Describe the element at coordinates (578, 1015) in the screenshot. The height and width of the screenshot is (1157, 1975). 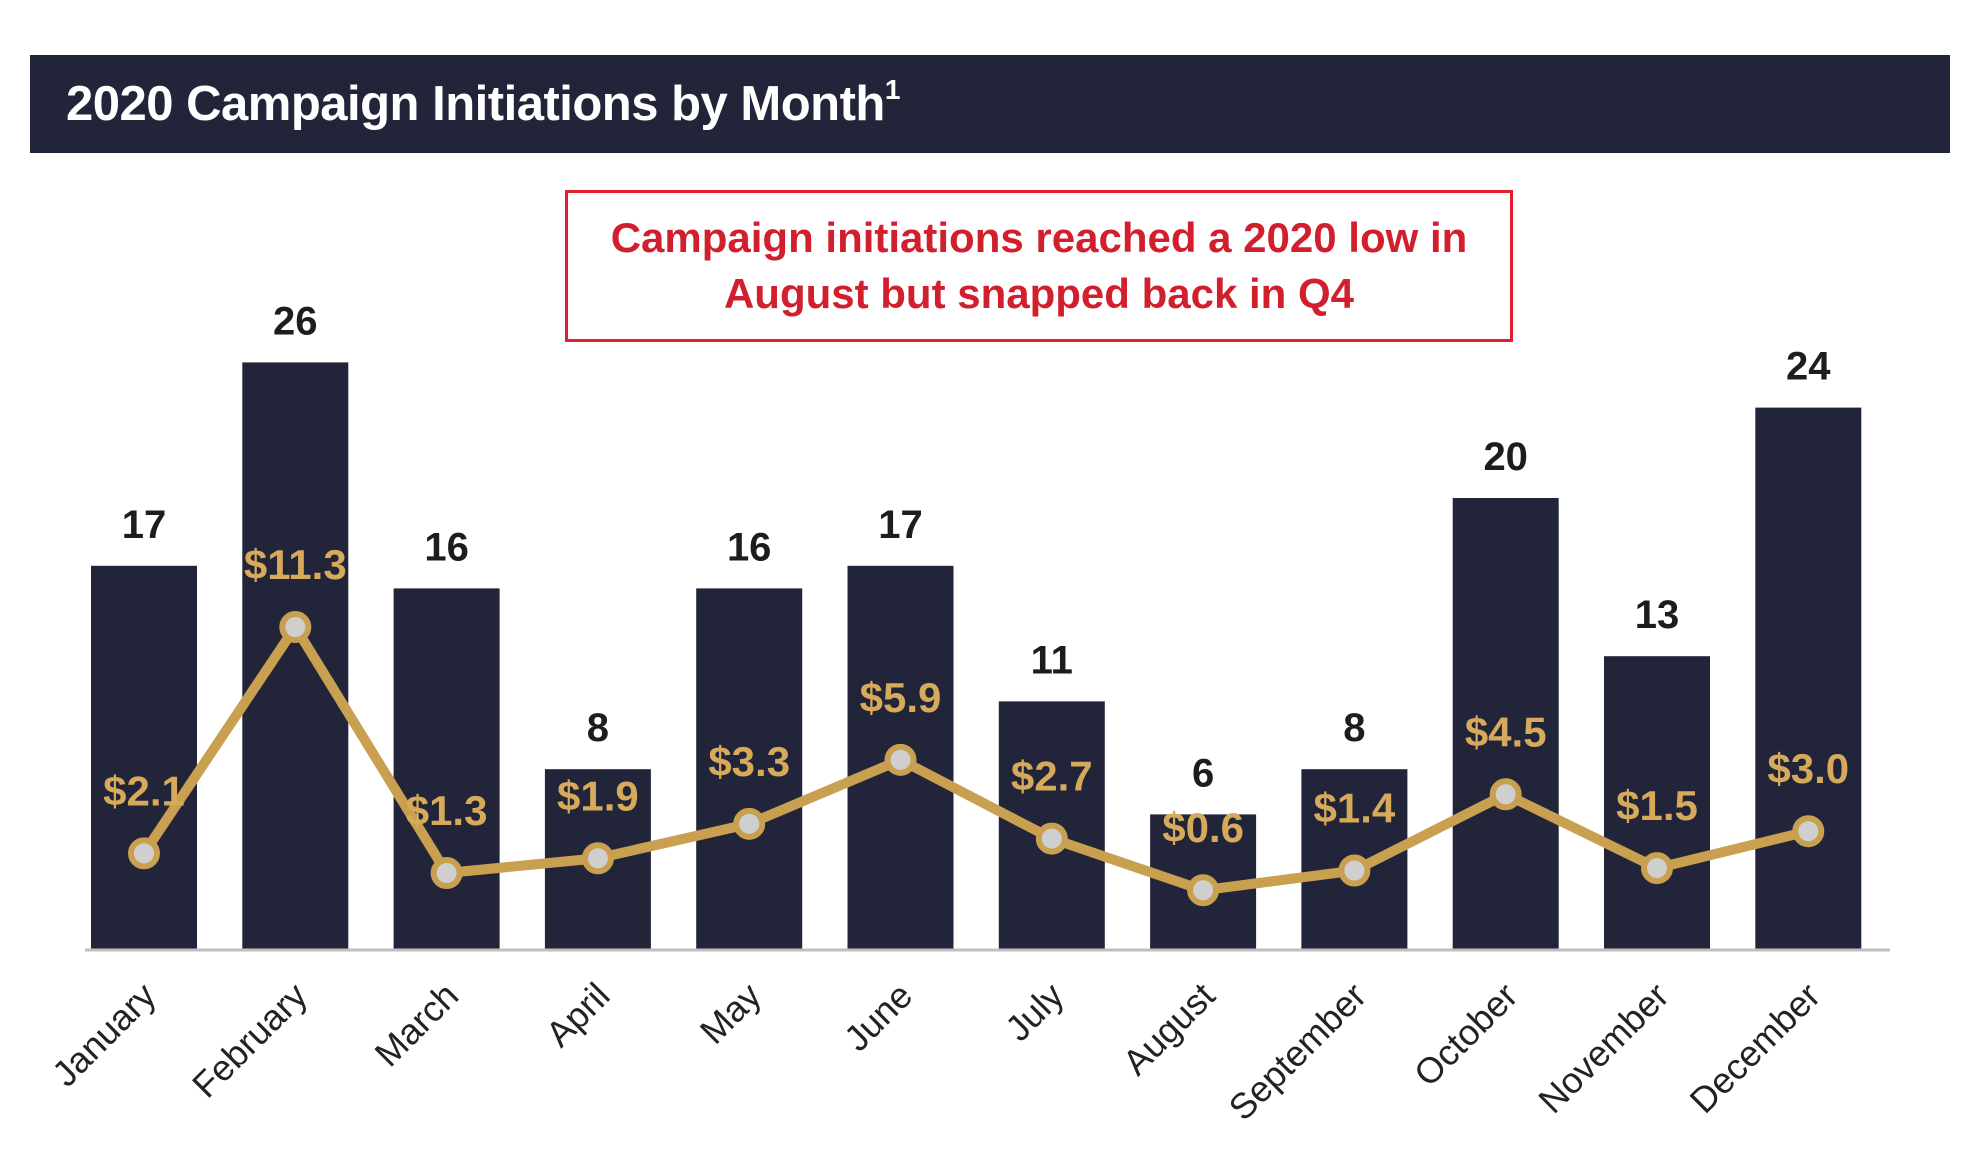
I see `category-label-april: April` at that location.